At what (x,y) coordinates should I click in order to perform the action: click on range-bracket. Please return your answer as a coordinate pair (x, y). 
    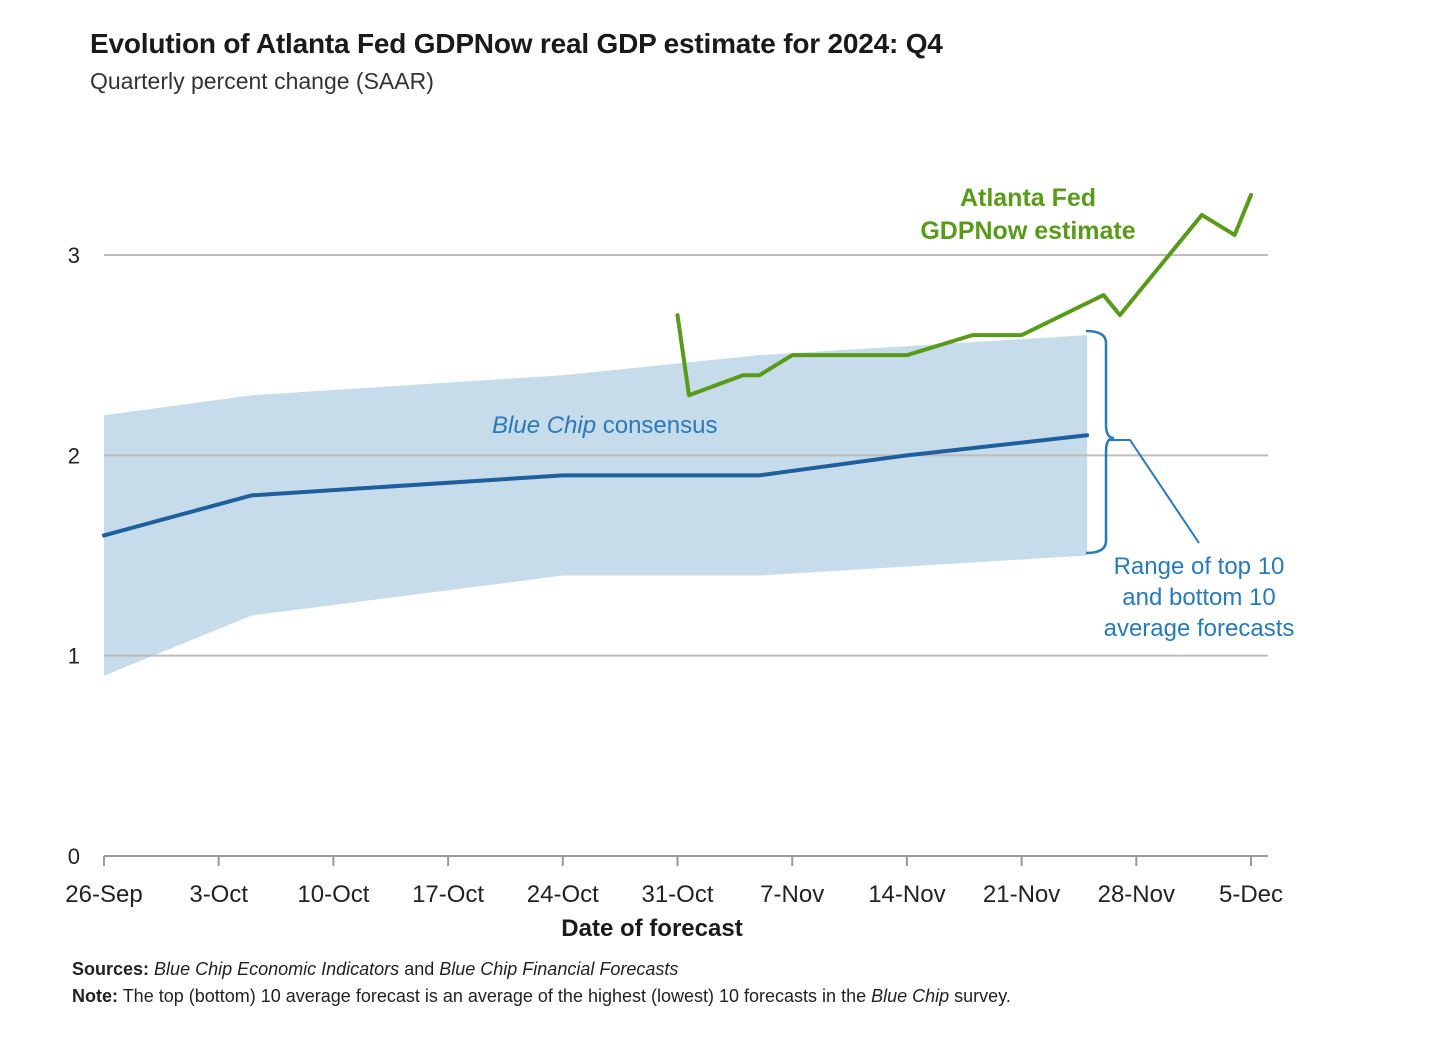
    Looking at the image, I should click on (1100, 442).